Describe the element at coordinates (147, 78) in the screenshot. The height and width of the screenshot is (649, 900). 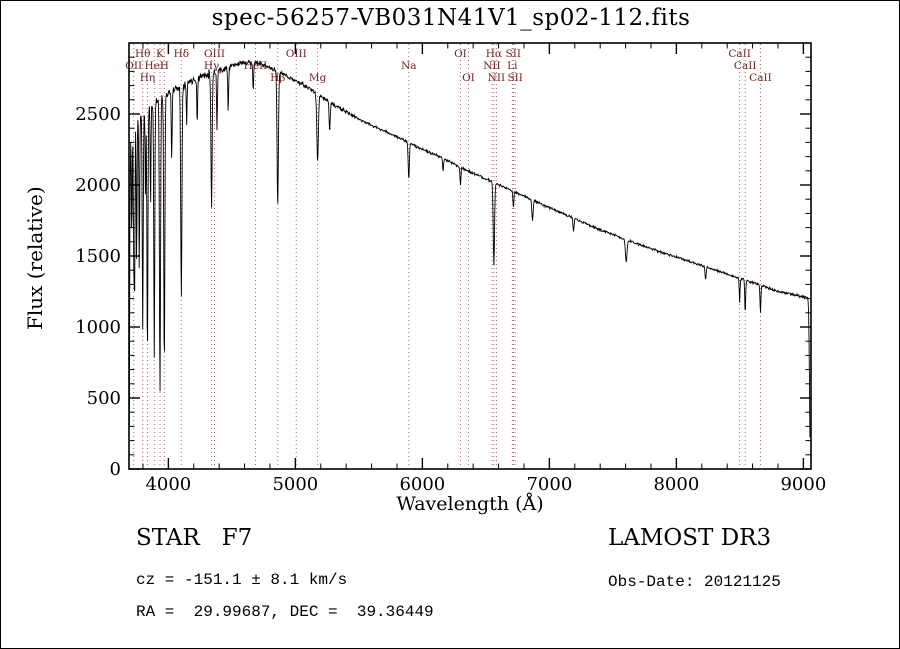
I see `svg-text: Hη` at that location.